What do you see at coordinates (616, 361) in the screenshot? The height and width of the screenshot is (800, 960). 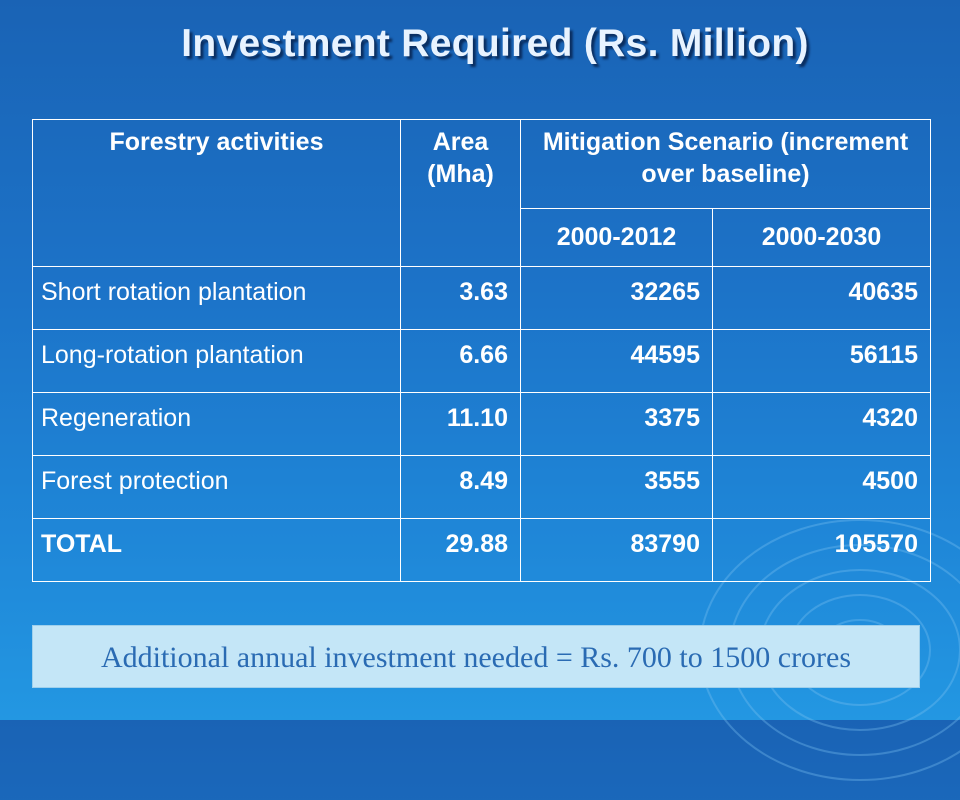 I see `investment-2012-cell: 44595` at bounding box center [616, 361].